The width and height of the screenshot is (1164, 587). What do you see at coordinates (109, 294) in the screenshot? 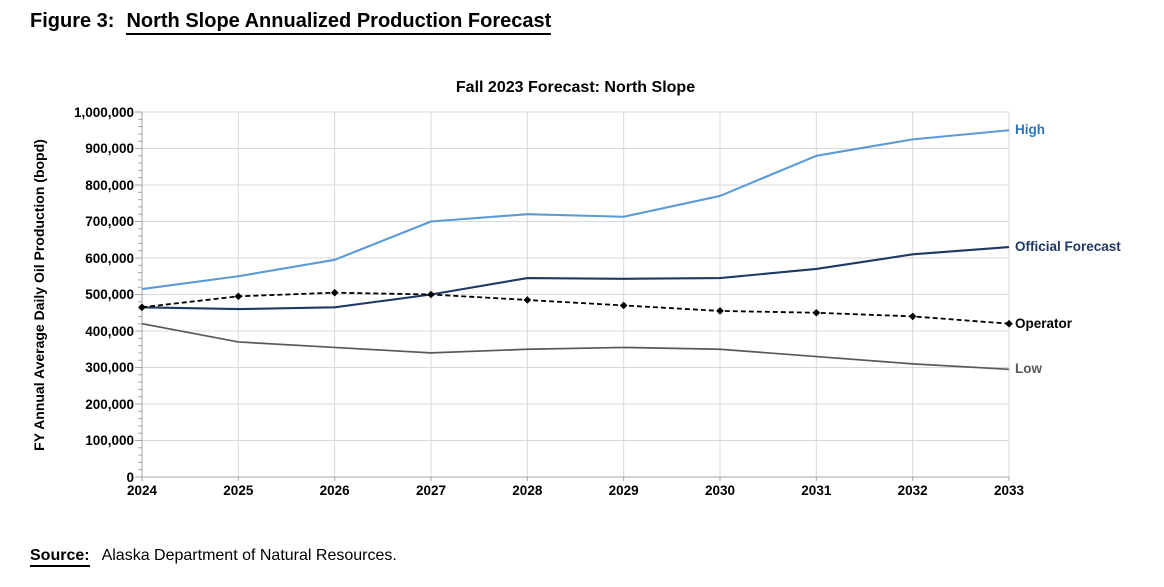
I see `y-tick-label: 500,000` at bounding box center [109, 294].